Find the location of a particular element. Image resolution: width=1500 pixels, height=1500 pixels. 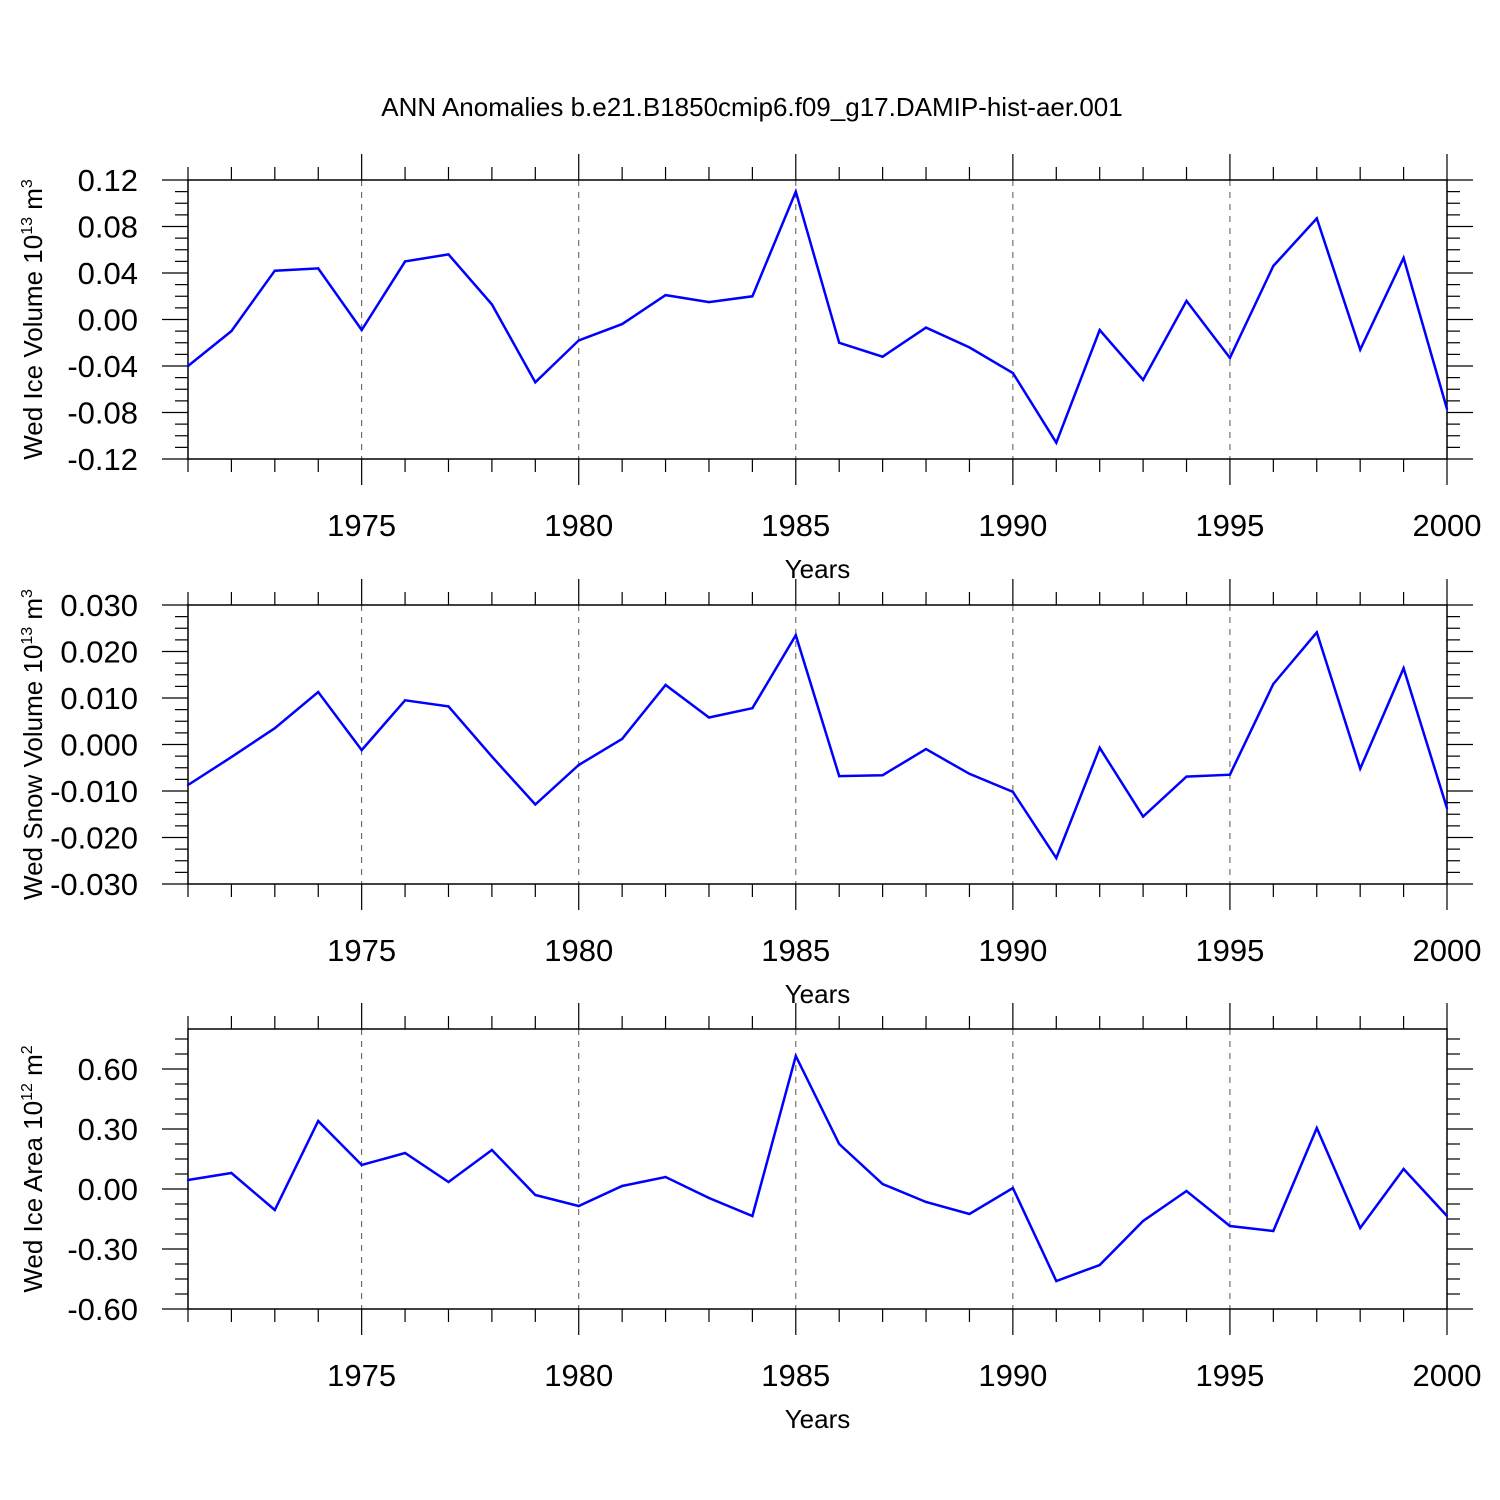

y-tick-label: 0.60 is located at coordinates (108, 1069).